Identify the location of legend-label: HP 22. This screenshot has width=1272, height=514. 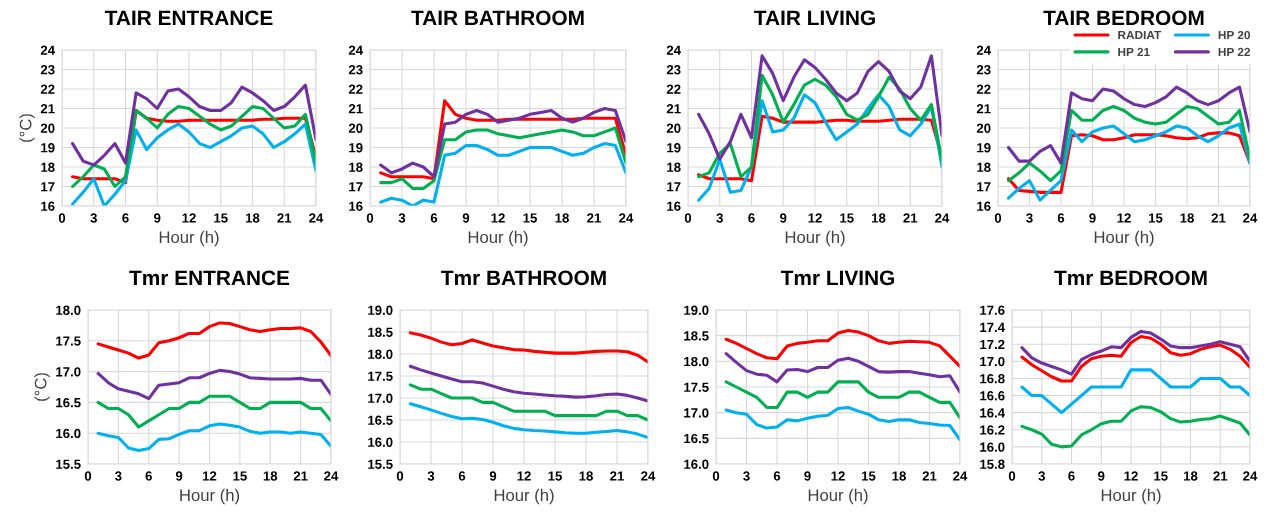
(1234, 52).